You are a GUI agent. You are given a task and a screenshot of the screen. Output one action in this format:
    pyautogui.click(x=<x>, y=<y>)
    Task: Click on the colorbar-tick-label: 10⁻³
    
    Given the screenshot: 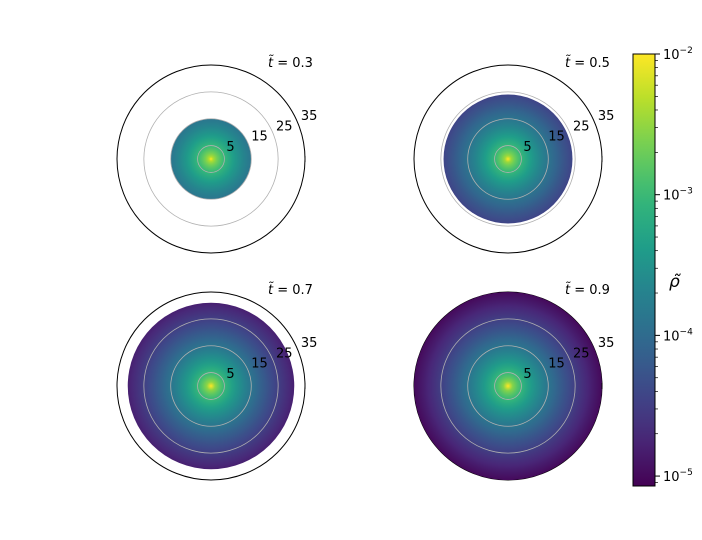 What is the action you would take?
    pyautogui.click(x=678, y=195)
    